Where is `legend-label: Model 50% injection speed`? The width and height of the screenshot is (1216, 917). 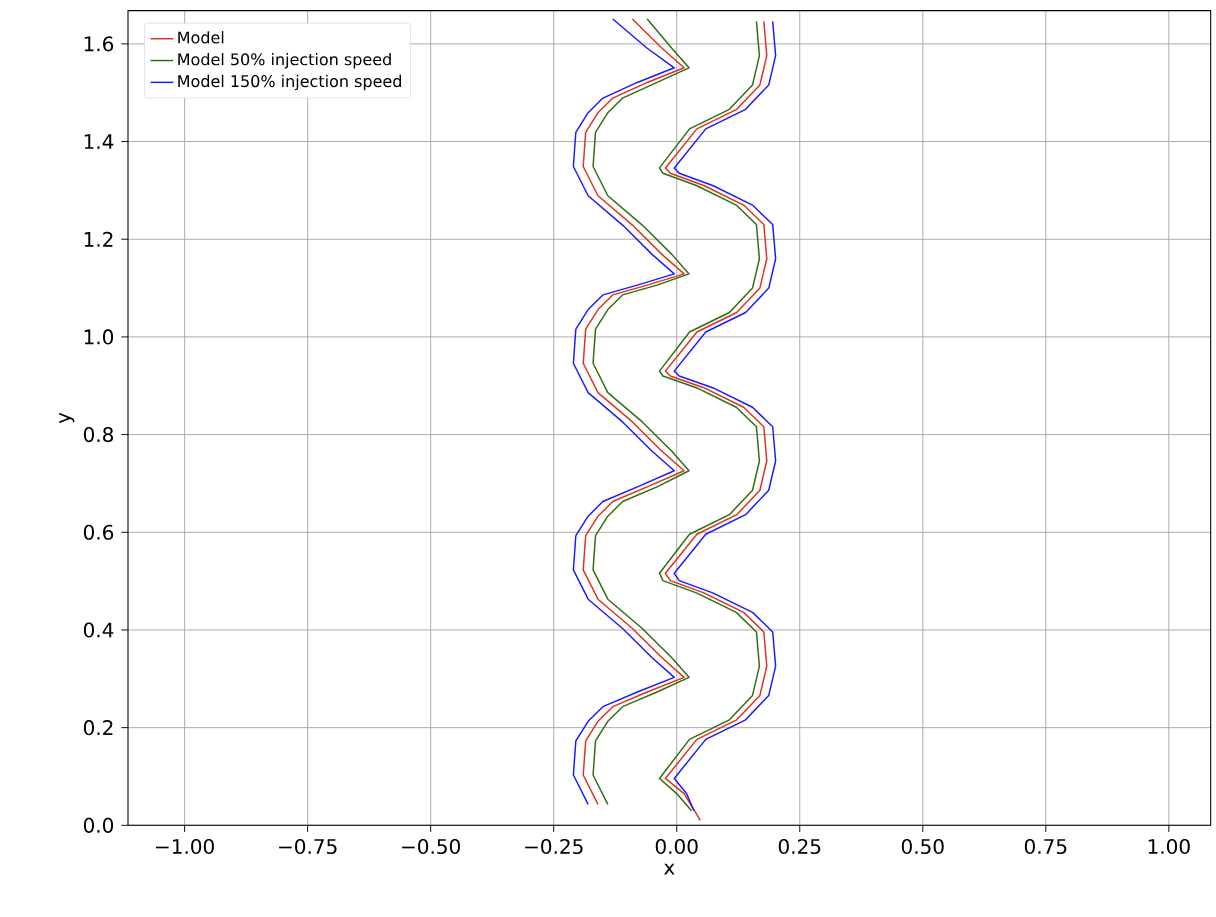 legend-label: Model 50% injection speed is located at coordinates (284, 60).